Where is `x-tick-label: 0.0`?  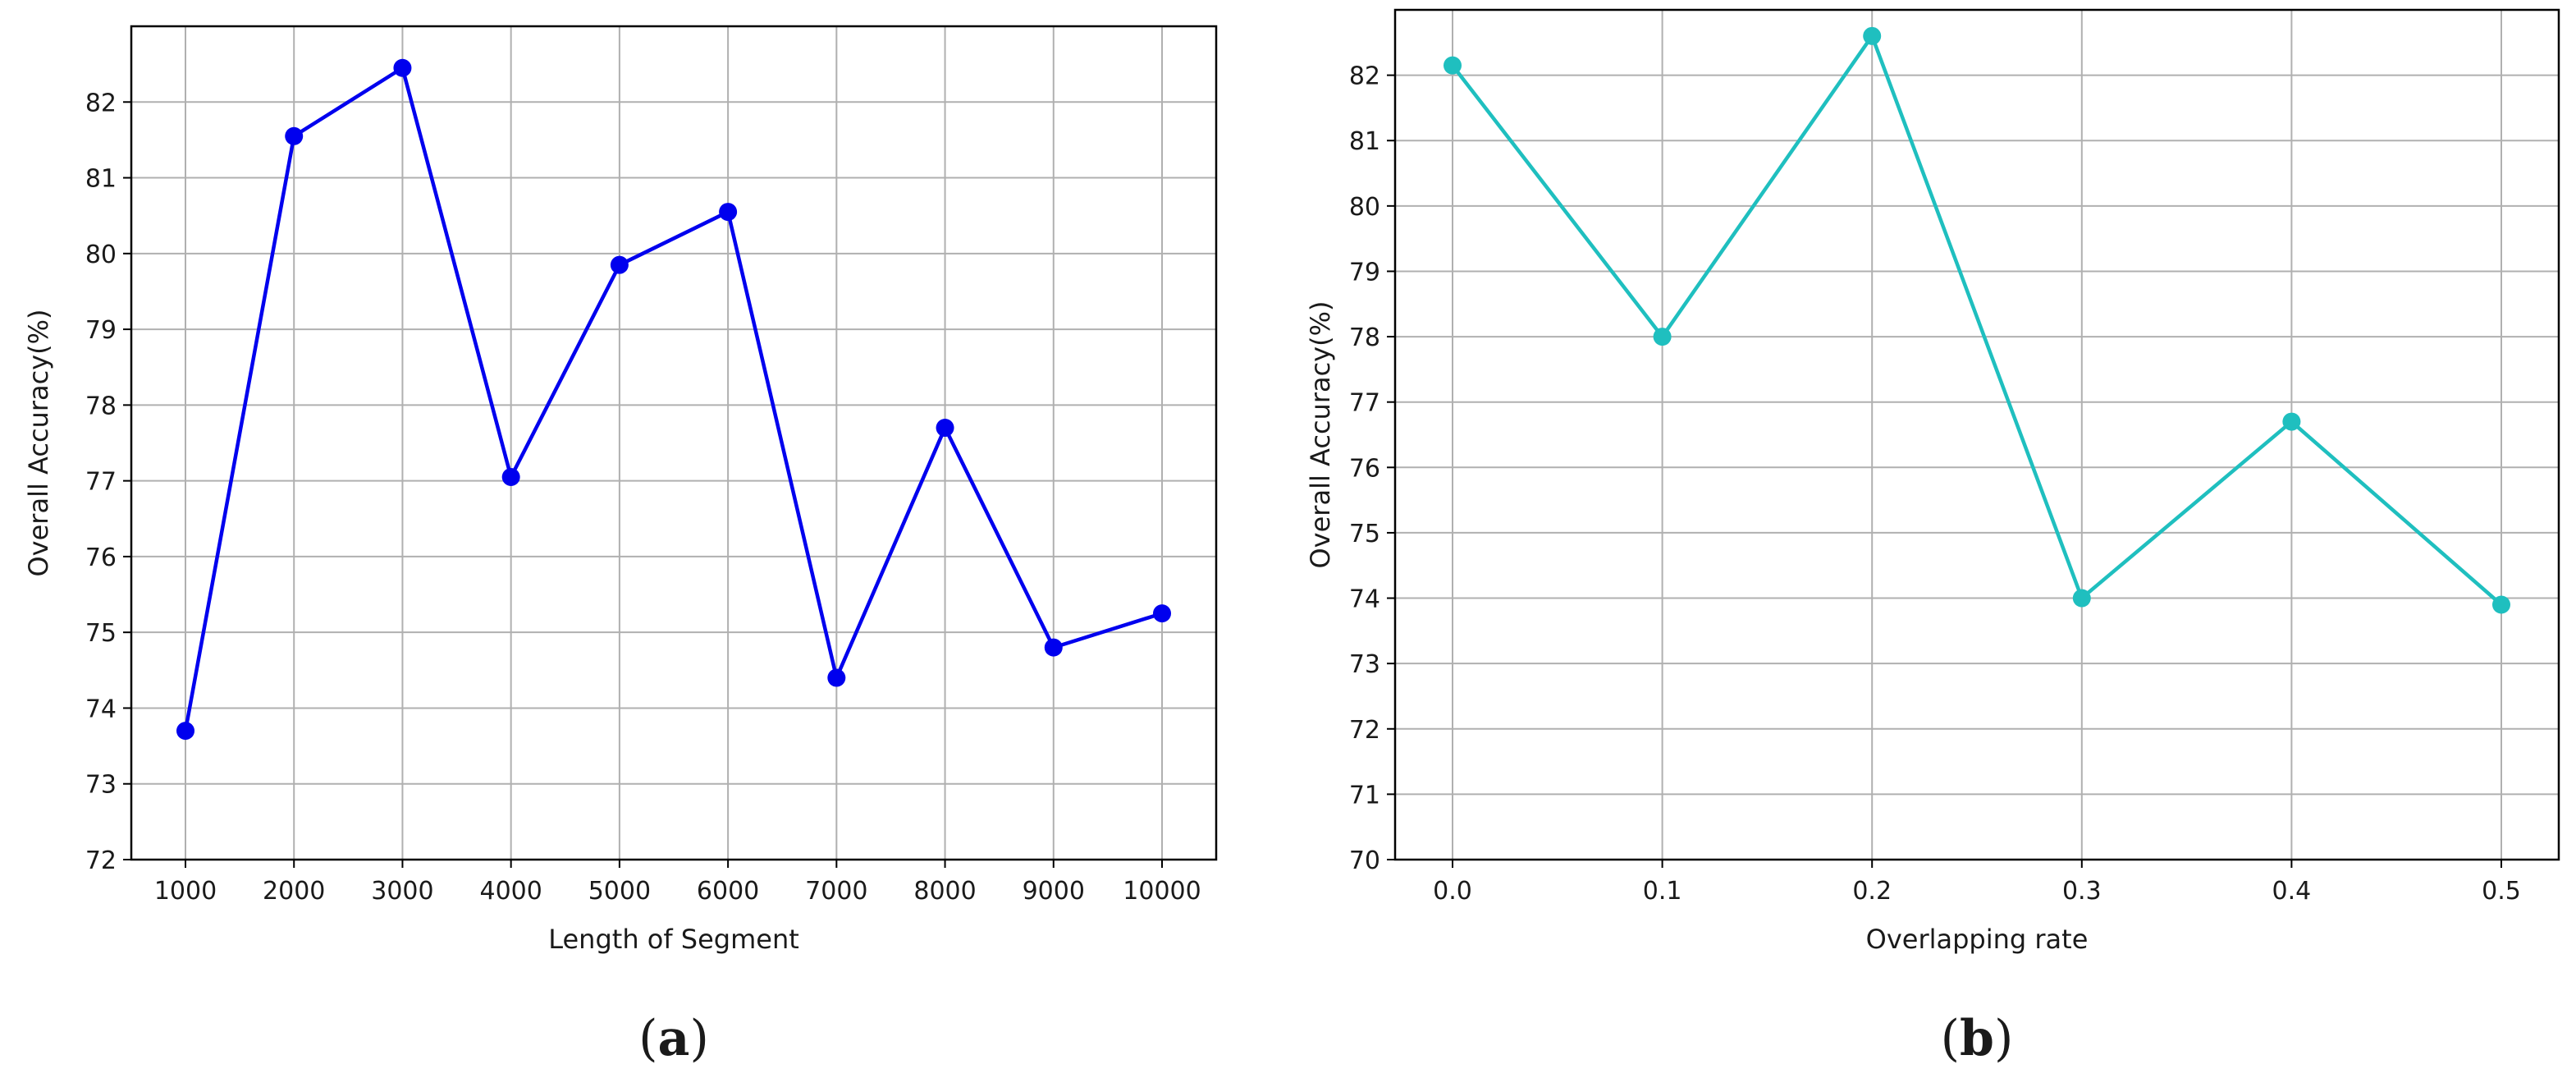
x-tick-label: 0.0 is located at coordinates (1452, 891).